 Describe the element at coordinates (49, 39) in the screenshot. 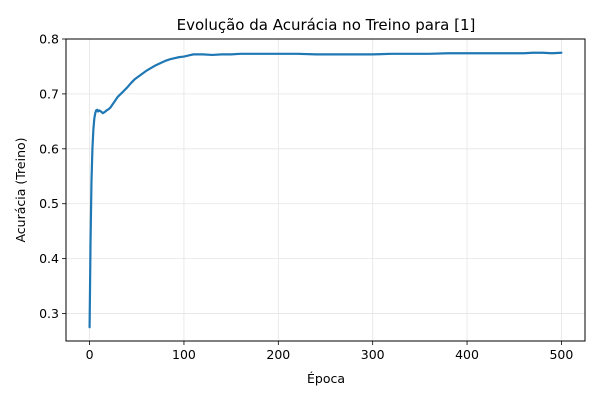

I see `y-tick-label: 0.8` at that location.